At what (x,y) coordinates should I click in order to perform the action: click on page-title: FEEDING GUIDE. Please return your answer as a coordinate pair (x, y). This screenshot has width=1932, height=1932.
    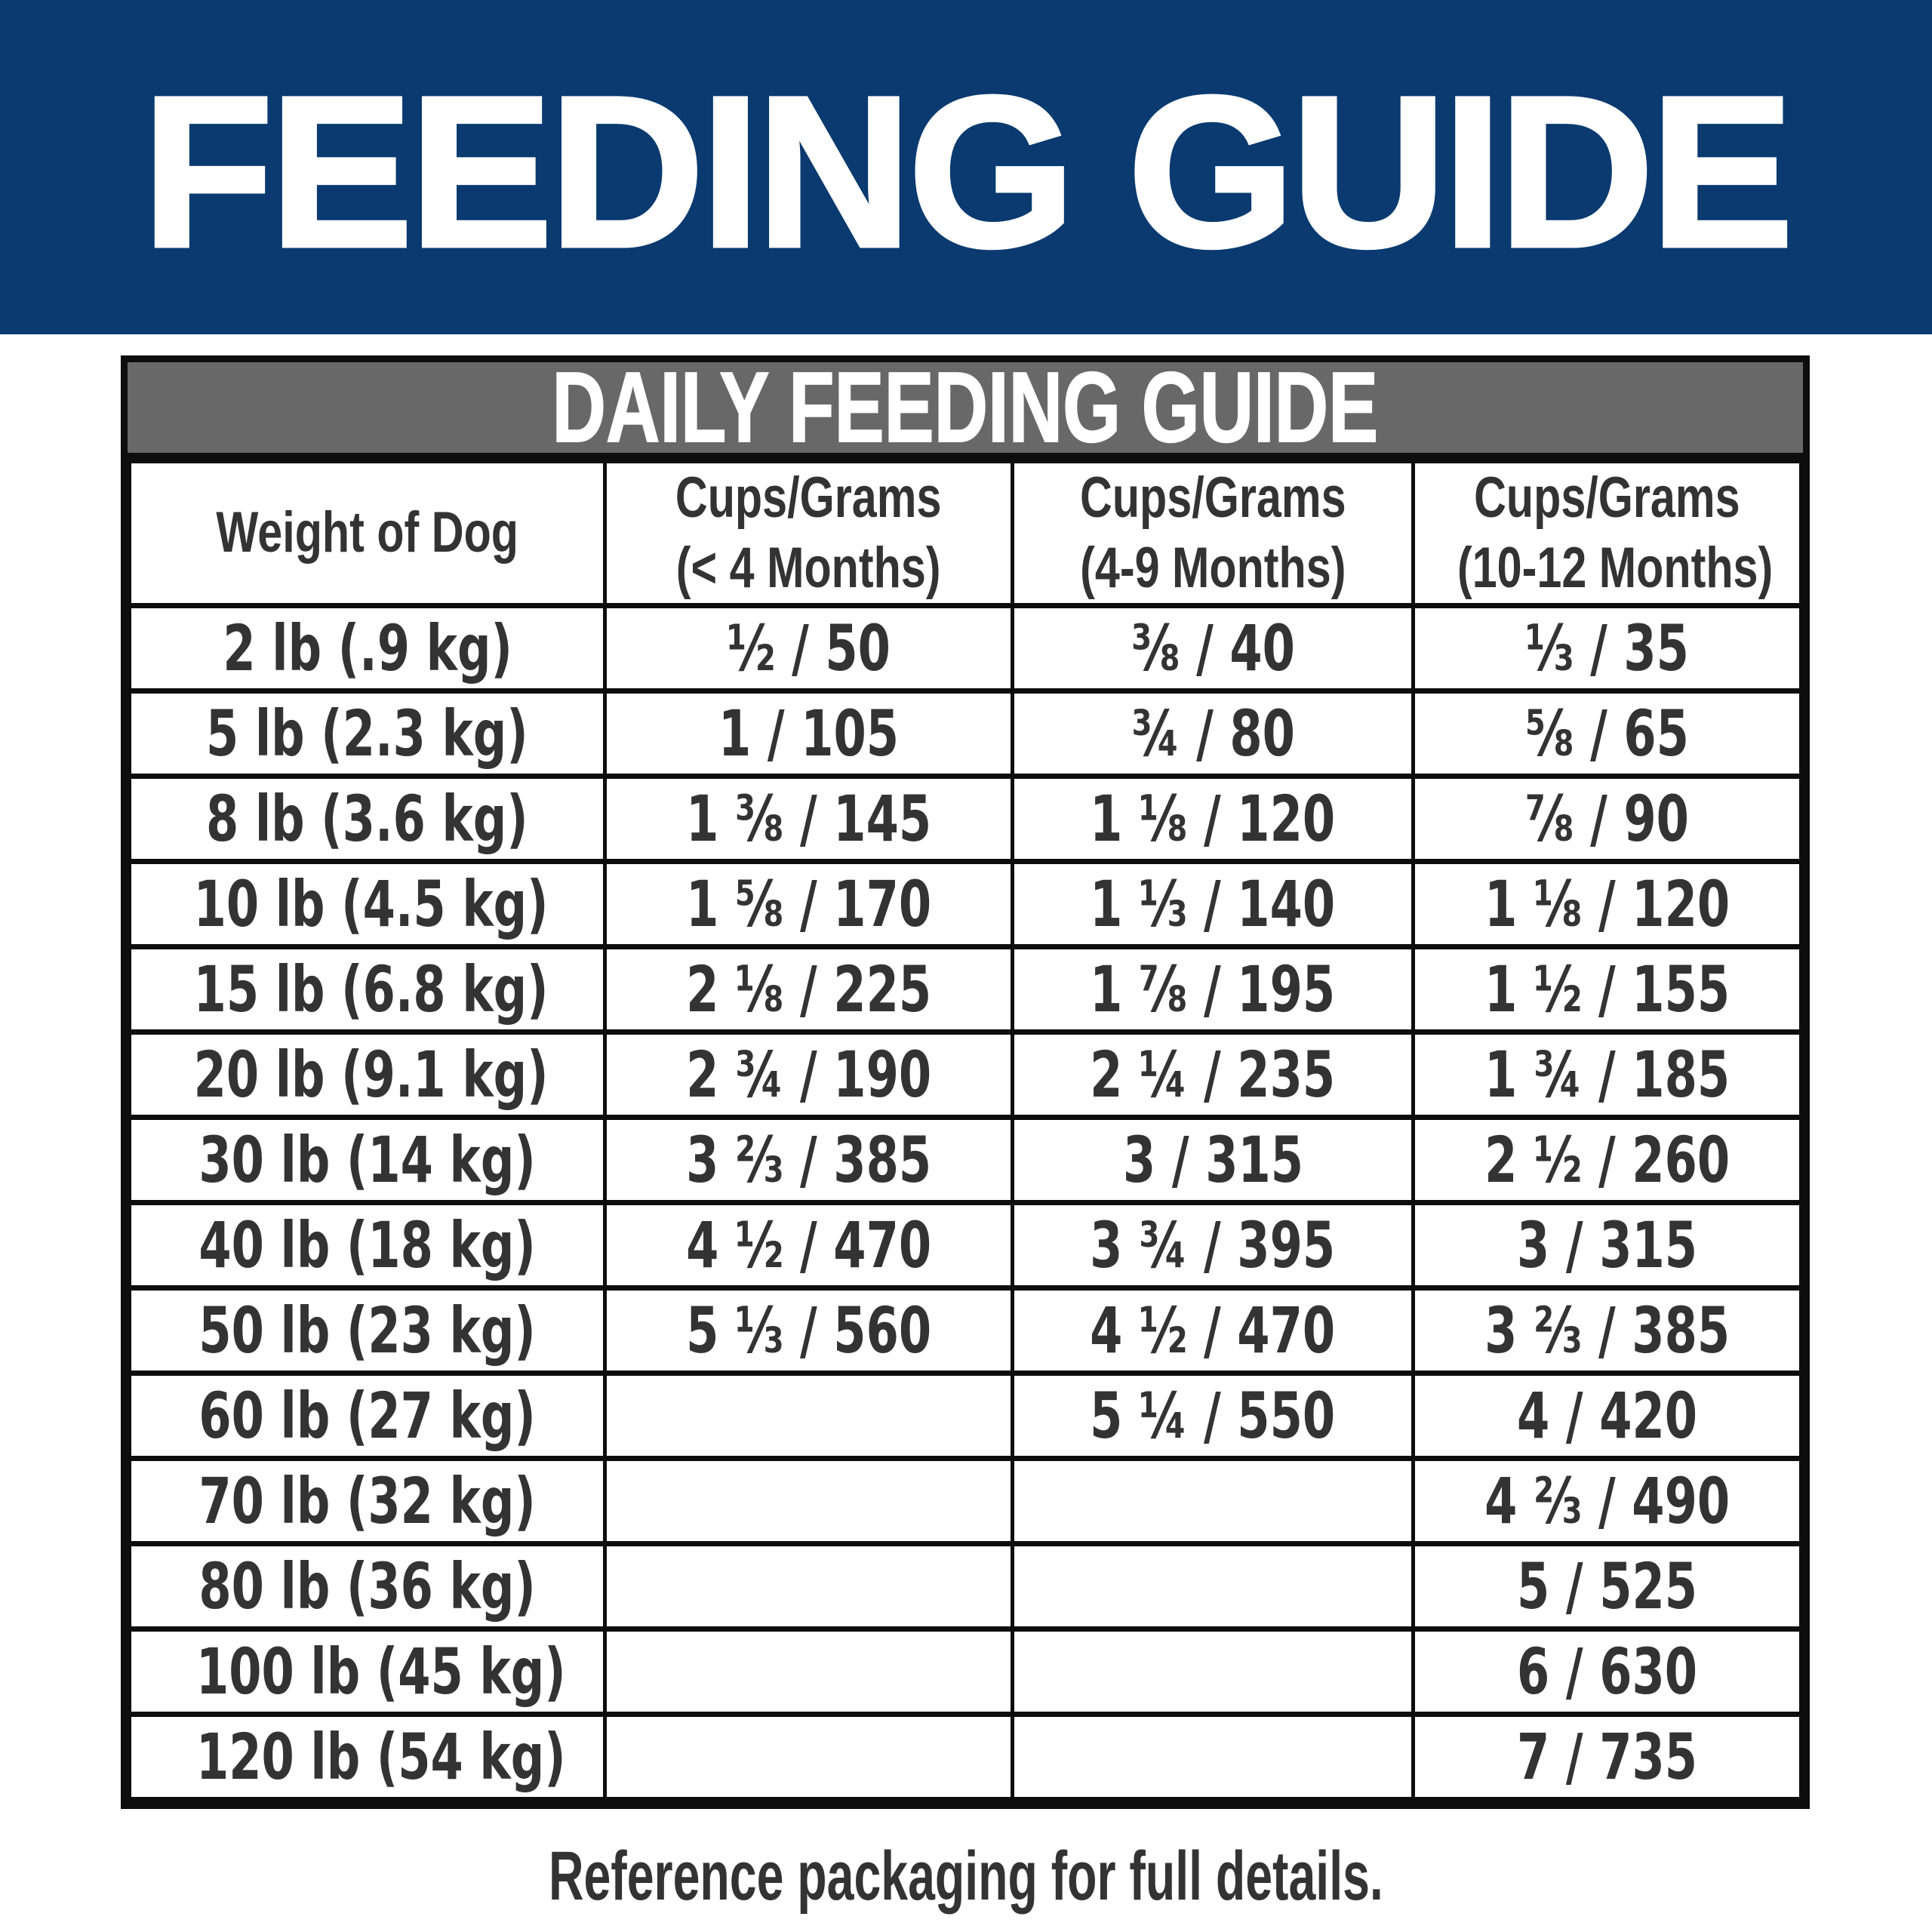
    Looking at the image, I should click on (968, 172).